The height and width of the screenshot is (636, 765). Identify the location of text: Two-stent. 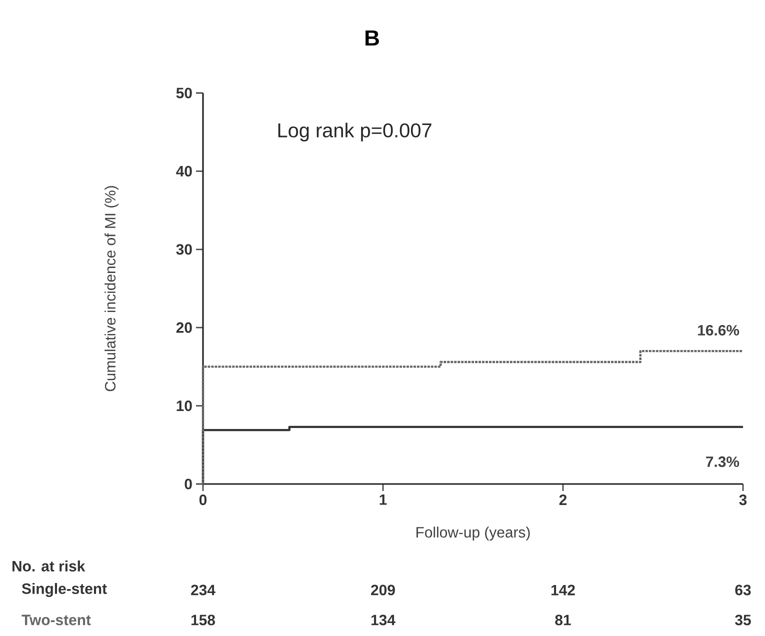
(56, 620).